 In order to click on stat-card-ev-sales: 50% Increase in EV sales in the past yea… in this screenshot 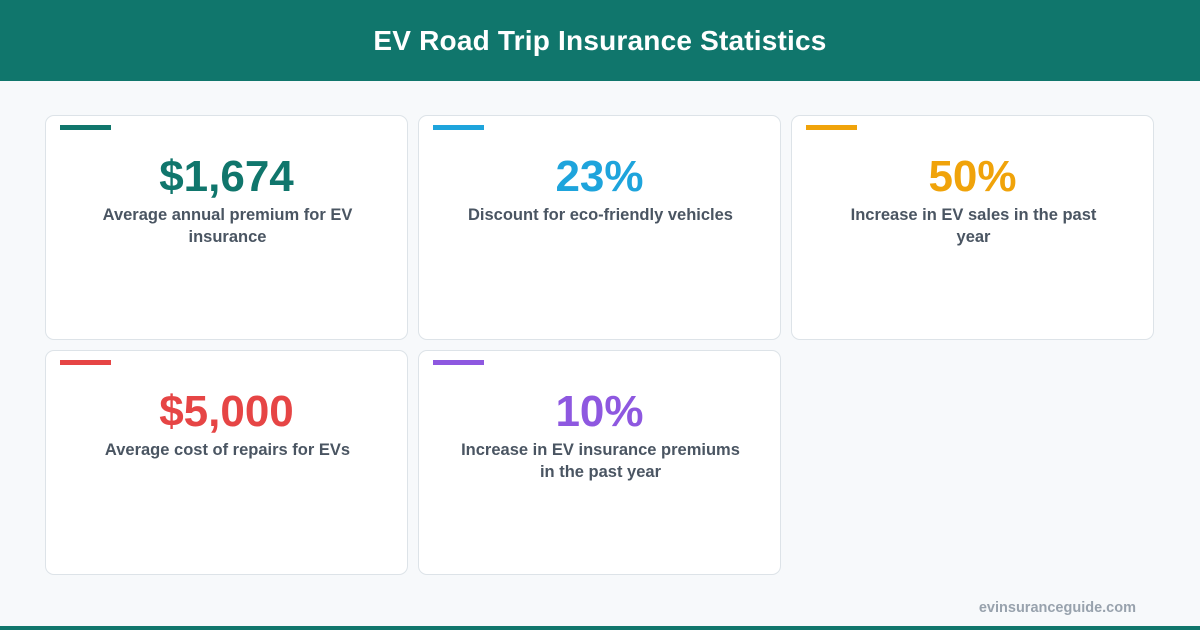, I will do `click(972, 227)`.